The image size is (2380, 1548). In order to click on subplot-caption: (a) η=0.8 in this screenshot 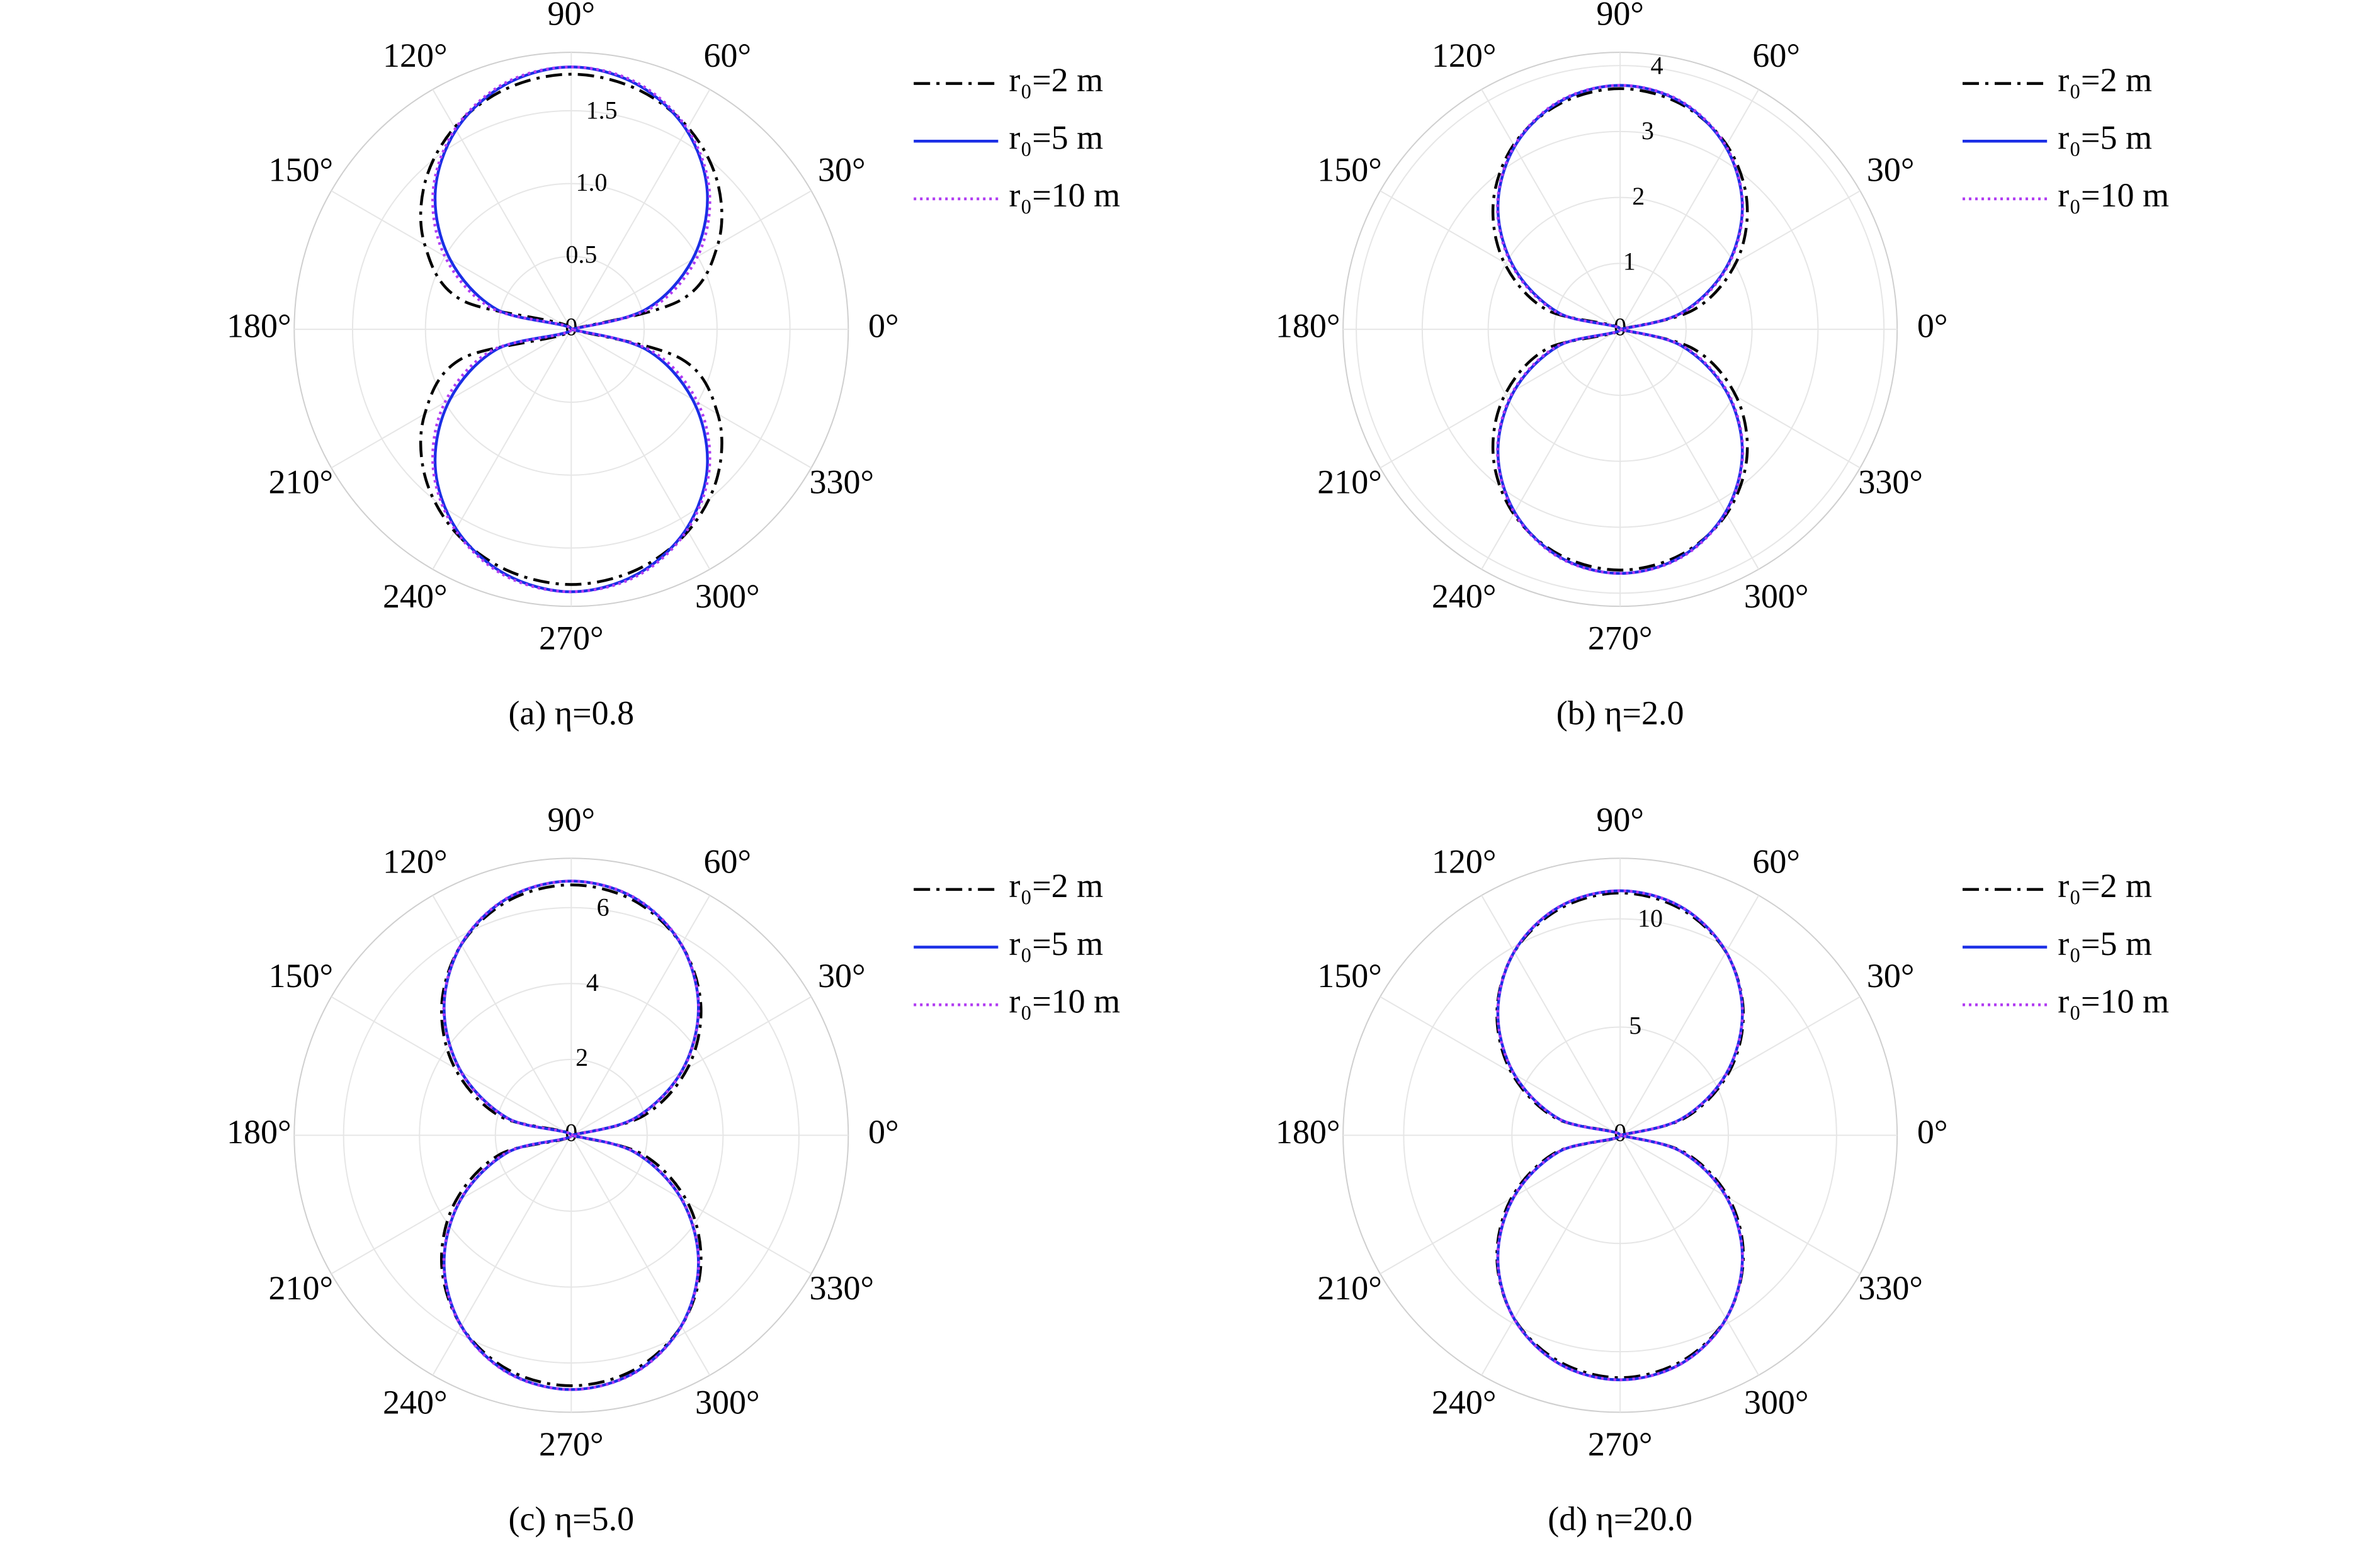, I will do `click(571, 713)`.